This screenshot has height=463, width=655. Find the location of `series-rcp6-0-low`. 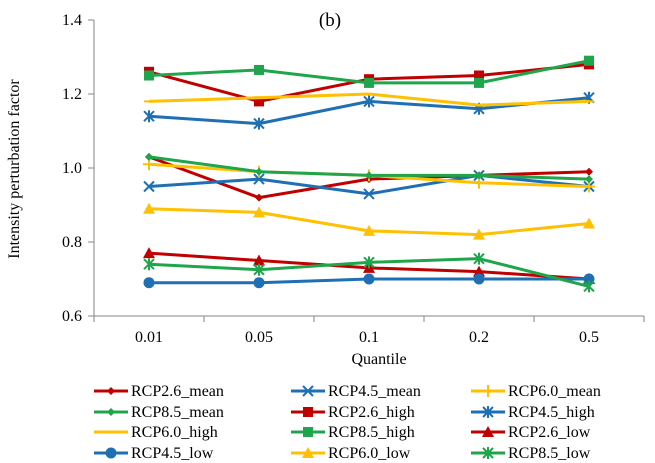

series-rcp6-0-low is located at coordinates (369, 221).